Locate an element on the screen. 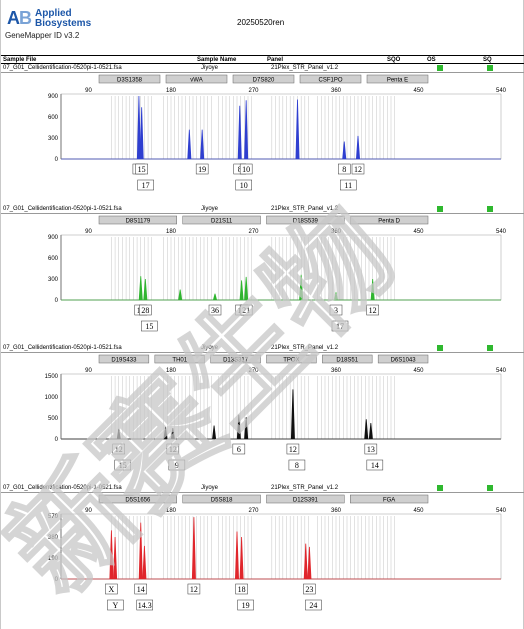 The height and width of the screenshot is (629, 524). marker-label: TPOX is located at coordinates (291, 361).